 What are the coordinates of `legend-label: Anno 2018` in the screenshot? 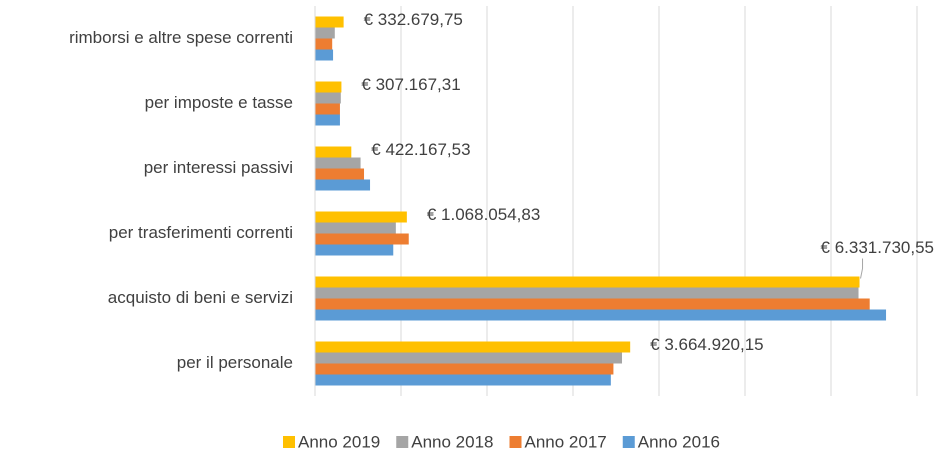 It's located at (452, 441).